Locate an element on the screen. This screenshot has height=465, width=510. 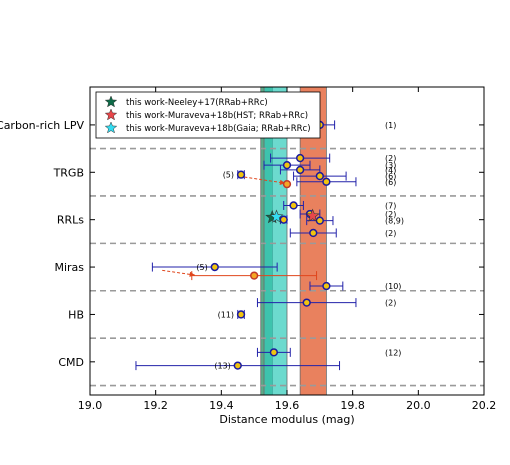
reference-label-1: (1) is located at coordinates (390, 125).